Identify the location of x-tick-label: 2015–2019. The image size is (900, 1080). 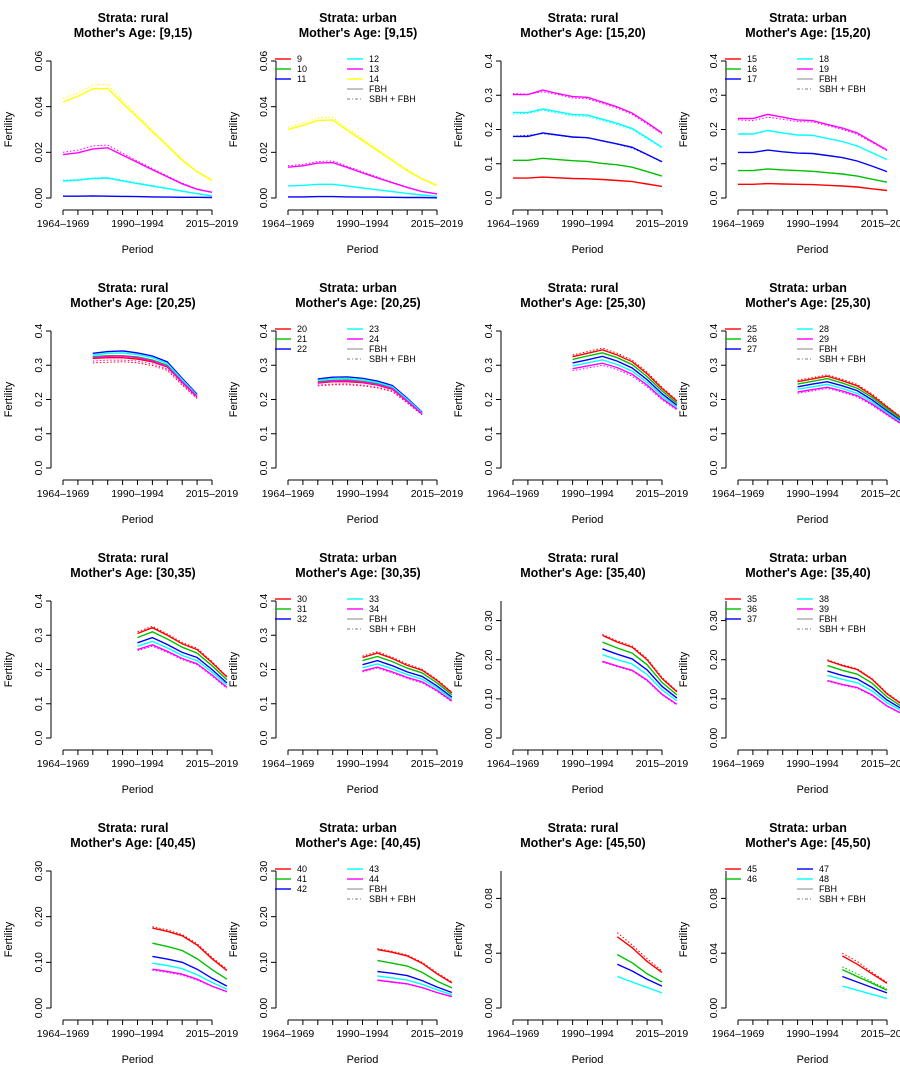
(662, 1034).